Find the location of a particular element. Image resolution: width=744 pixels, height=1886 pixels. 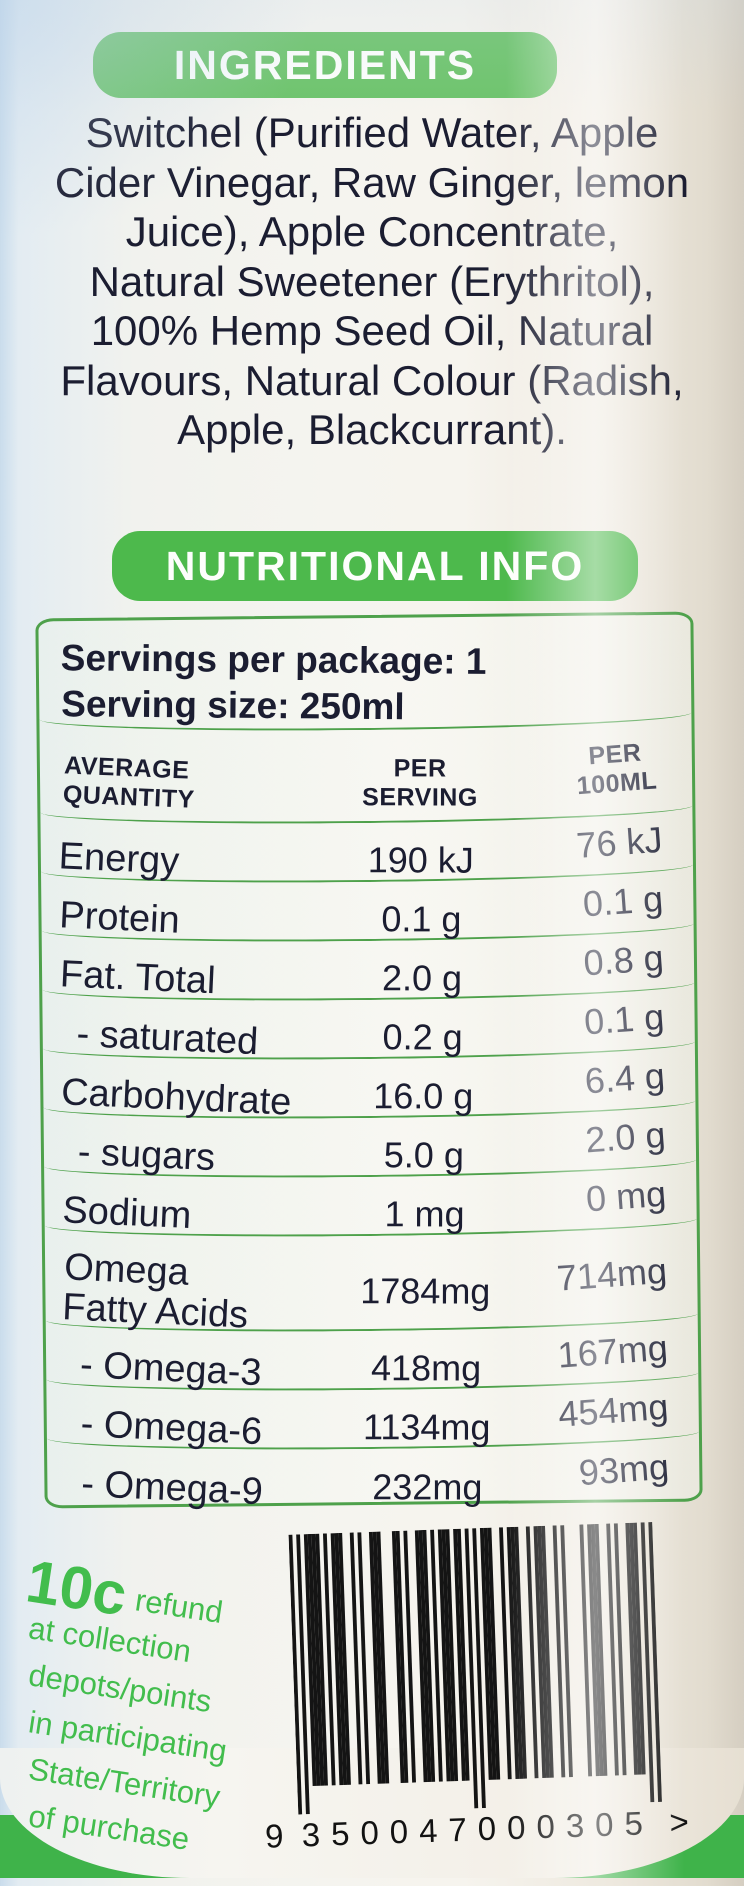

row-per-serving: 1784mg is located at coordinates (424, 1290).